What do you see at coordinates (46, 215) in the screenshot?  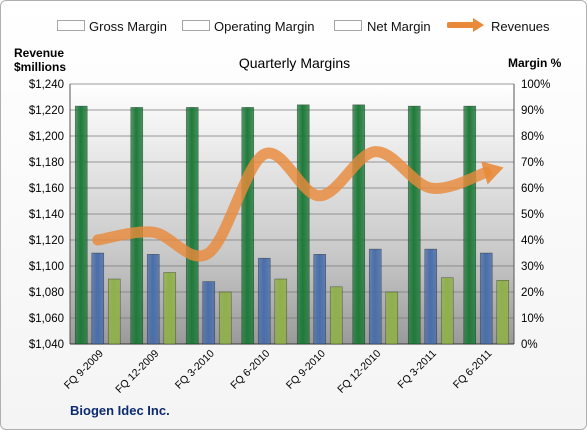 I see `left-tick-label: $1,140` at bounding box center [46, 215].